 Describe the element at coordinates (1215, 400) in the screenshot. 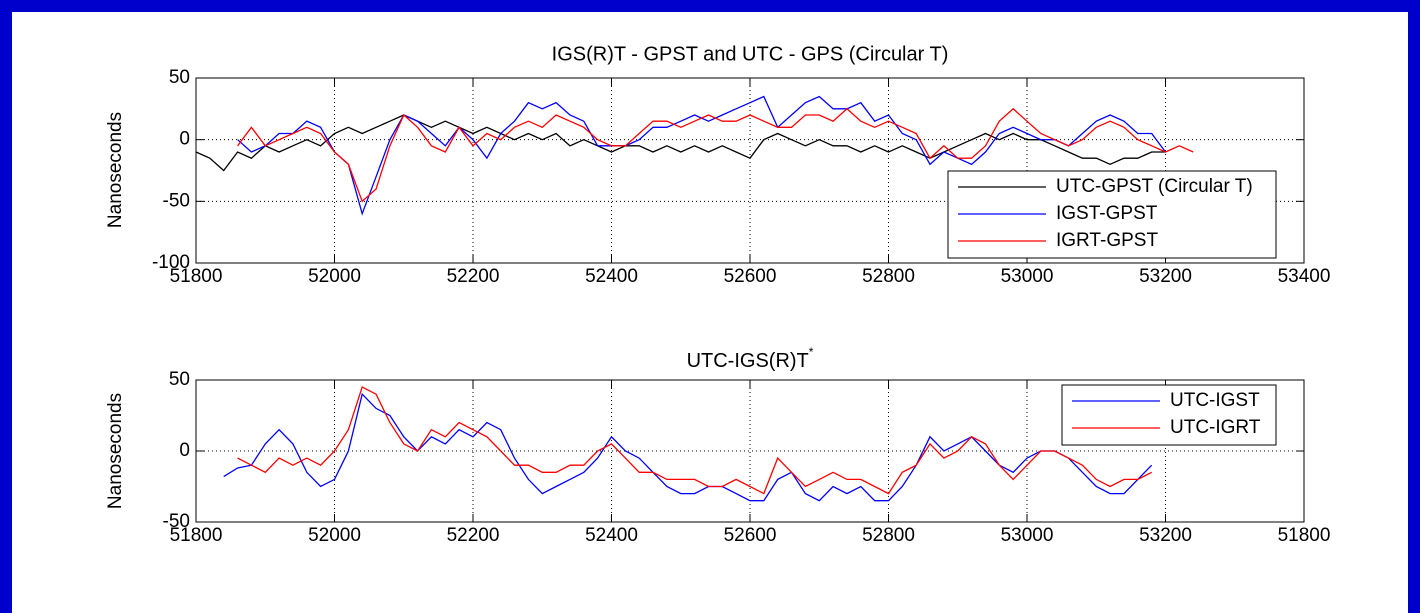

I see `legend-label: UTC-IGST` at that location.